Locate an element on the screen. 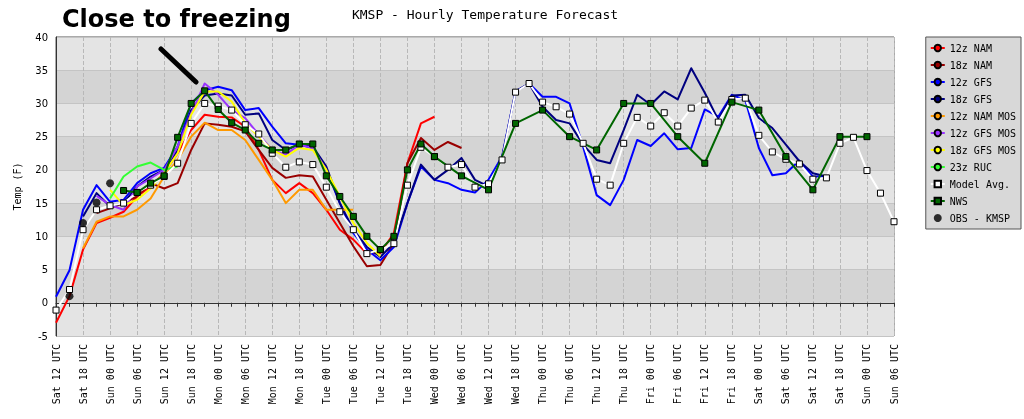 The width and height of the screenshot is (1024, 419). y-tick-label: -5 is located at coordinates (43, 336).